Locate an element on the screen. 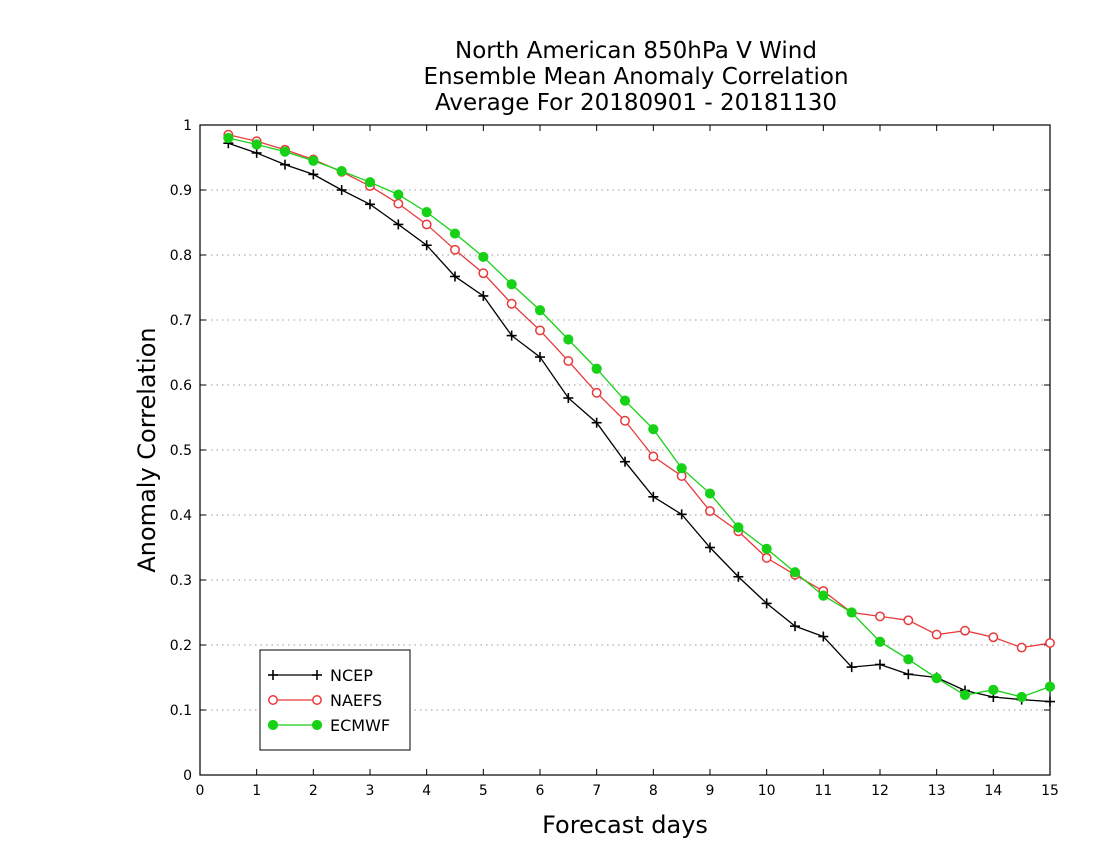 This screenshot has height=850, width=1100. x-tick-label: 7 is located at coordinates (596, 791).